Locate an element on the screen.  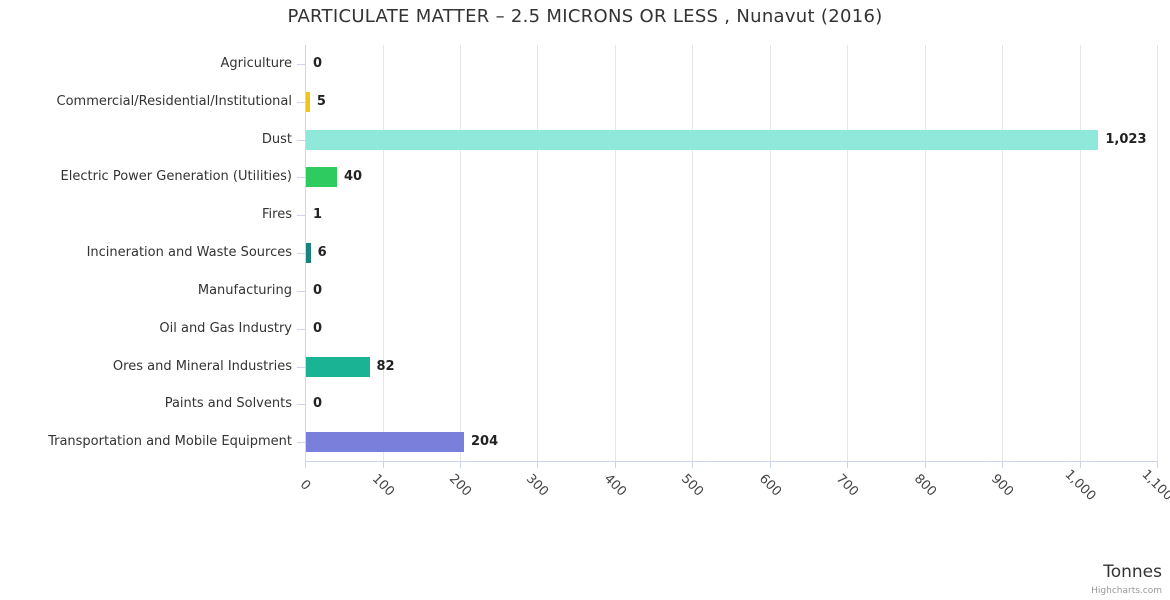
category-label: Manufacturing is located at coordinates (244, 290).